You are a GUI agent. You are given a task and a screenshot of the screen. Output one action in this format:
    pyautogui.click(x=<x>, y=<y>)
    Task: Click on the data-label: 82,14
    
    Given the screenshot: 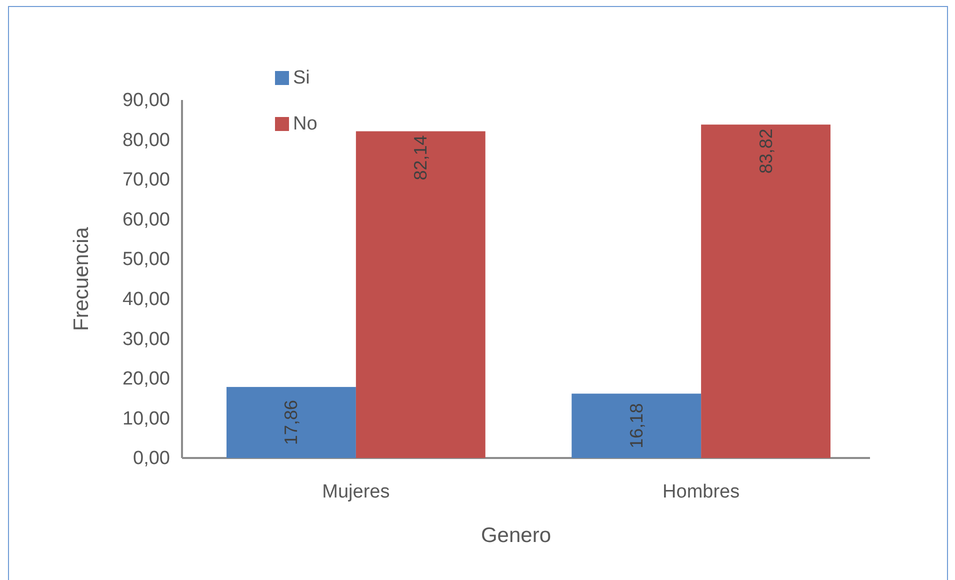 What is the action you would take?
    pyautogui.click(x=420, y=157)
    